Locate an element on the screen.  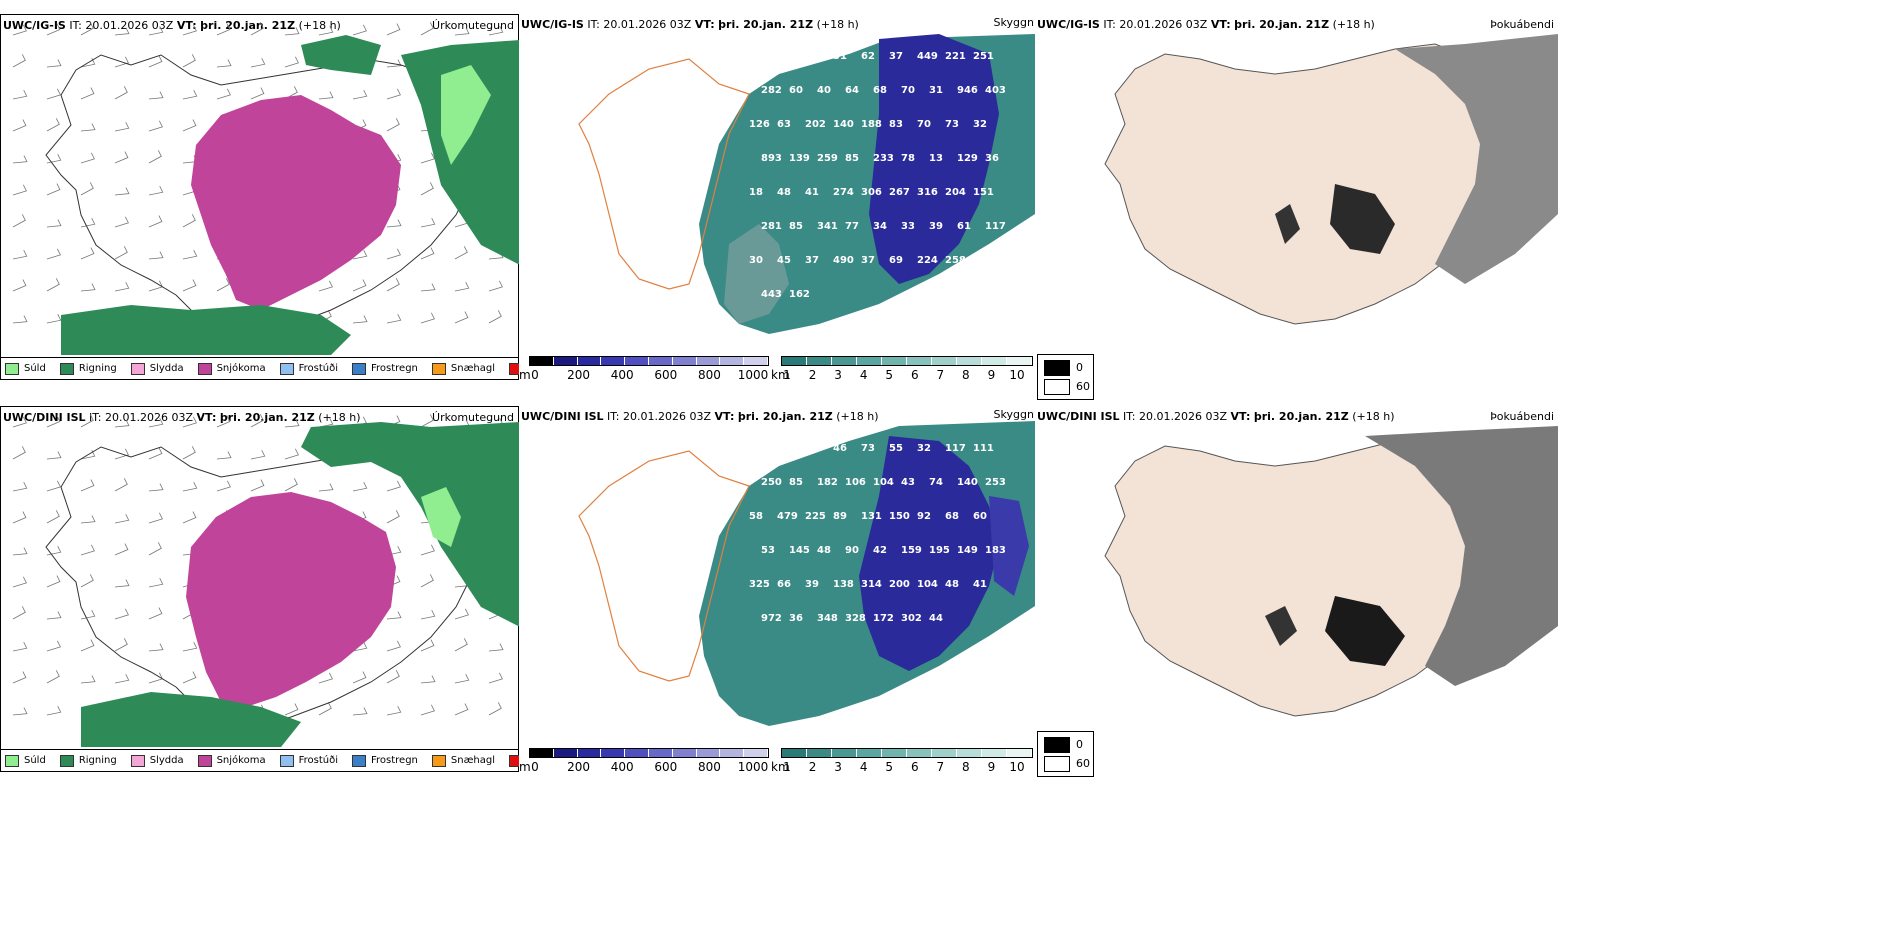
colorbar-tick: 4 is located at coordinates (863, 767).